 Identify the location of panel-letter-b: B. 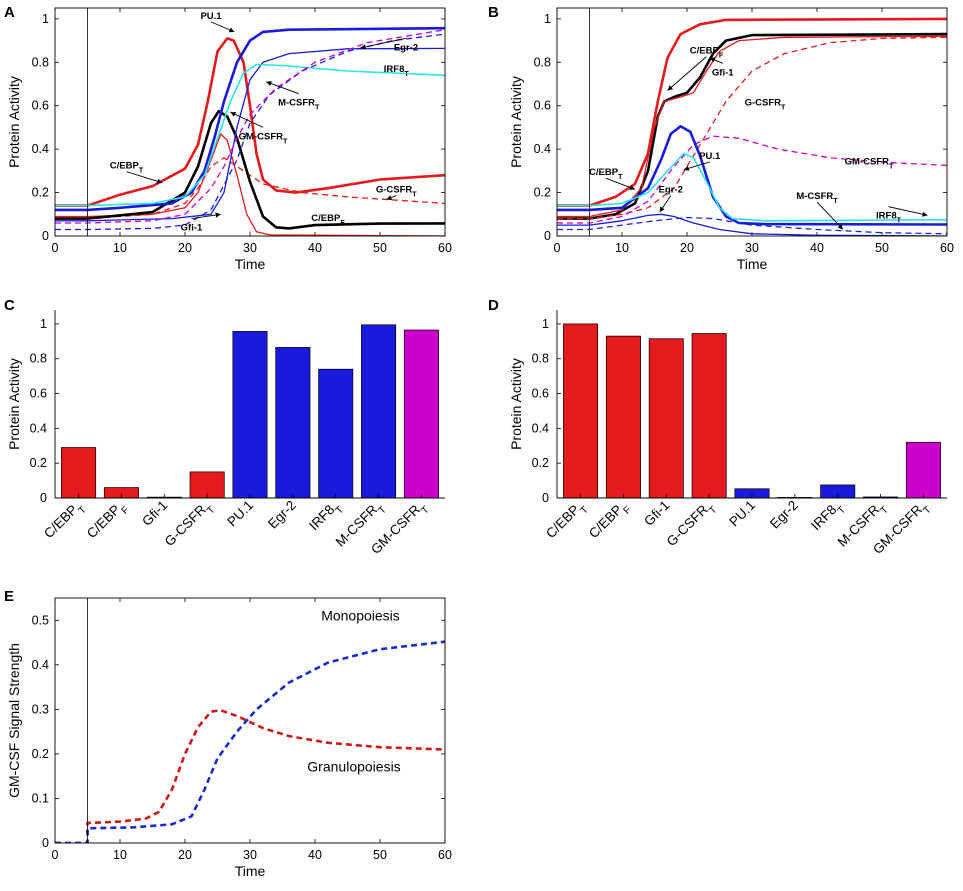
(493, 12).